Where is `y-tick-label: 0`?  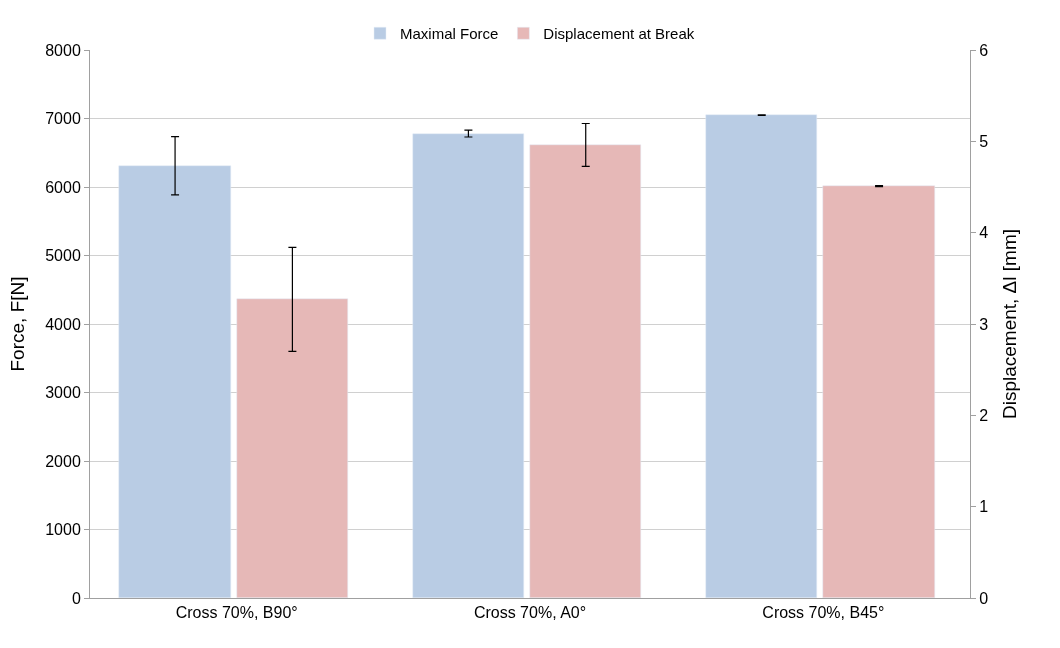 y-tick-label: 0 is located at coordinates (76, 598).